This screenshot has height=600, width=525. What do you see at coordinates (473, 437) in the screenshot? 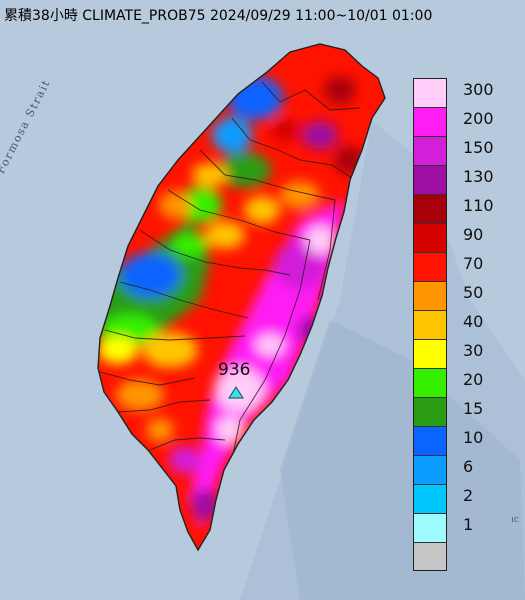
I see `legend-label: 10` at bounding box center [473, 437].